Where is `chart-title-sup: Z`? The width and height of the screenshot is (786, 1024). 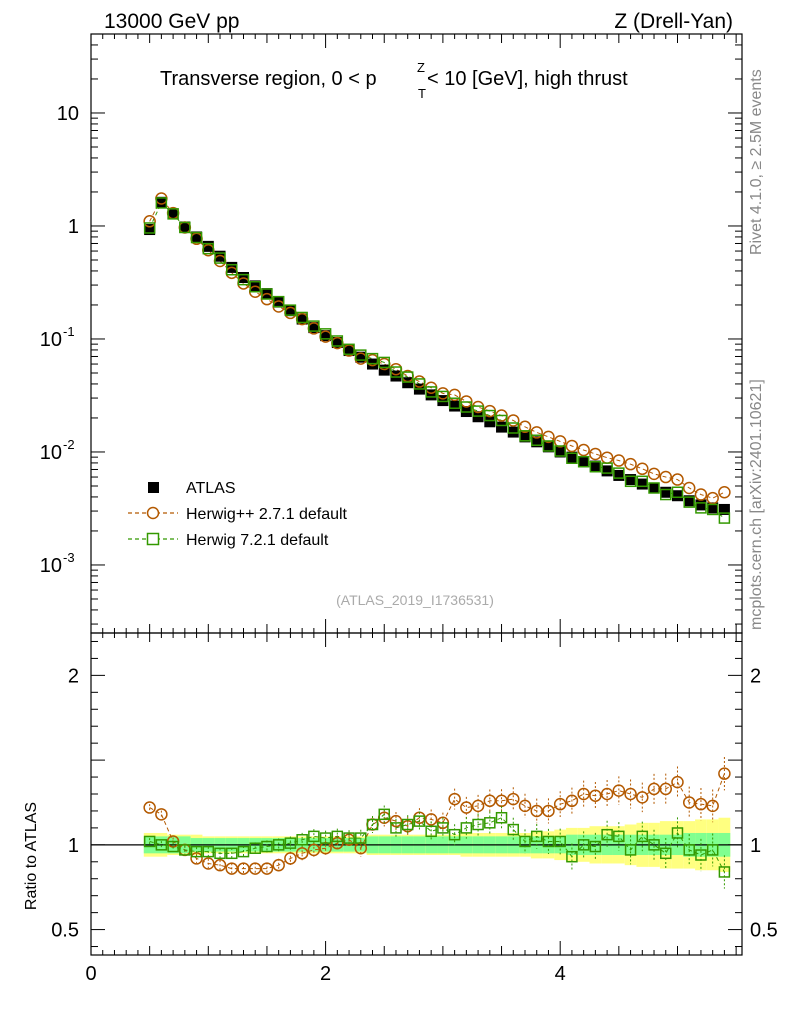 chart-title-sup: Z is located at coordinates (421, 67).